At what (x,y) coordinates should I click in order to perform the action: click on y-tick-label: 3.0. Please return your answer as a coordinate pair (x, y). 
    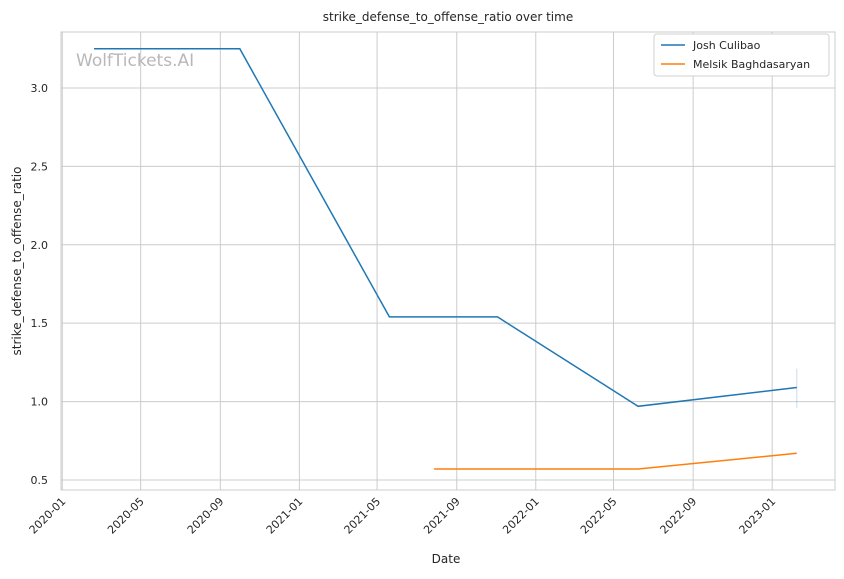
    Looking at the image, I should click on (40, 88).